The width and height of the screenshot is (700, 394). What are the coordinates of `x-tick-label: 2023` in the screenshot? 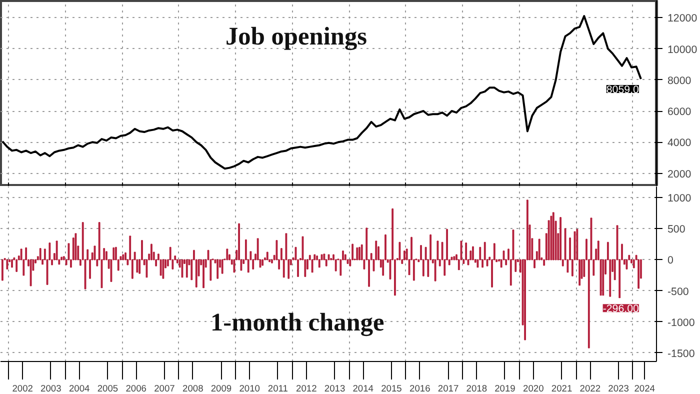 It's located at (618, 389).